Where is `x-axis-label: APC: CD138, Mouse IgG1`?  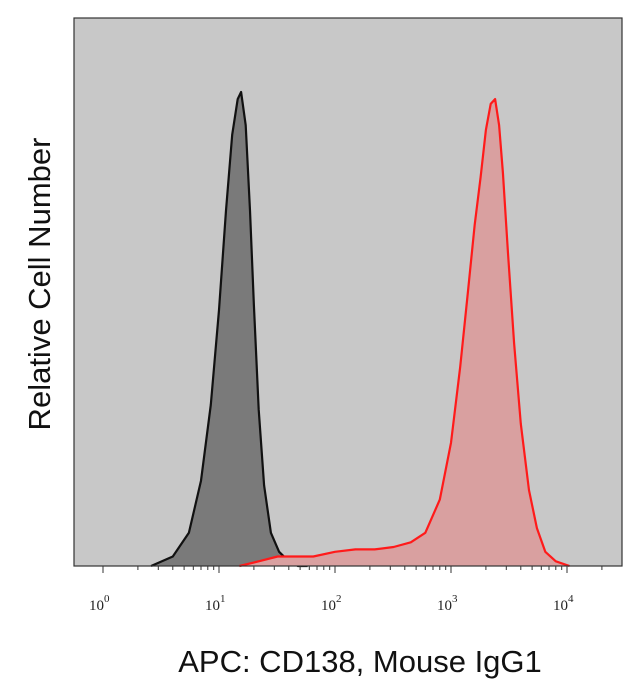
x-axis-label: APC: CD138, Mouse IgG1 is located at coordinates (360, 661).